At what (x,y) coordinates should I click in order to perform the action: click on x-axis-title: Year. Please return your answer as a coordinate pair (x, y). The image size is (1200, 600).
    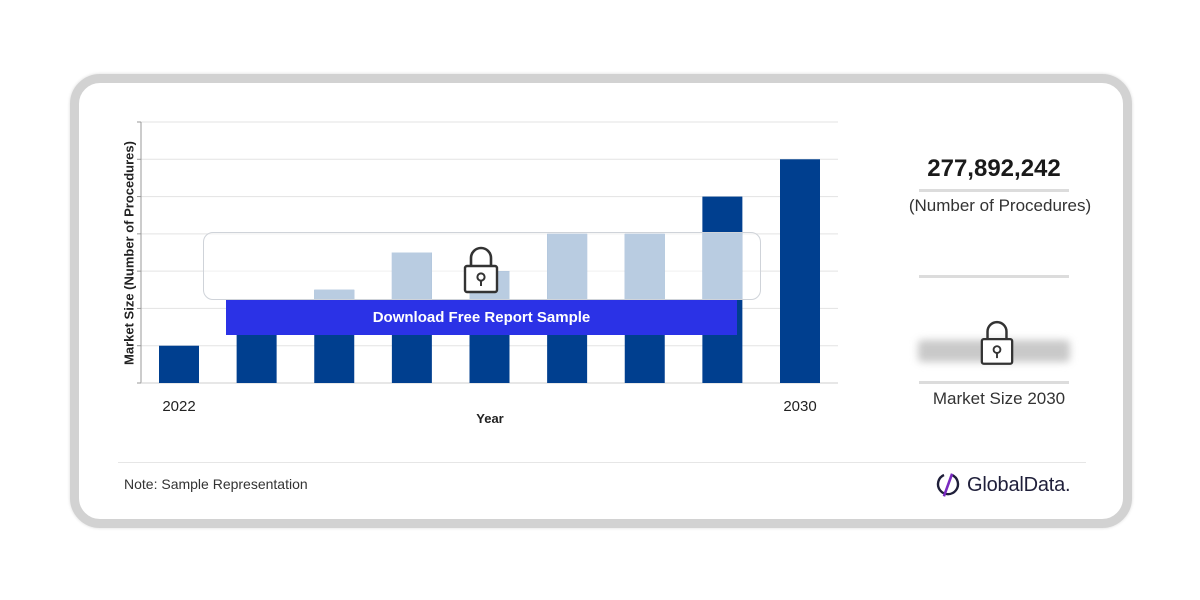
    Looking at the image, I should click on (490, 418).